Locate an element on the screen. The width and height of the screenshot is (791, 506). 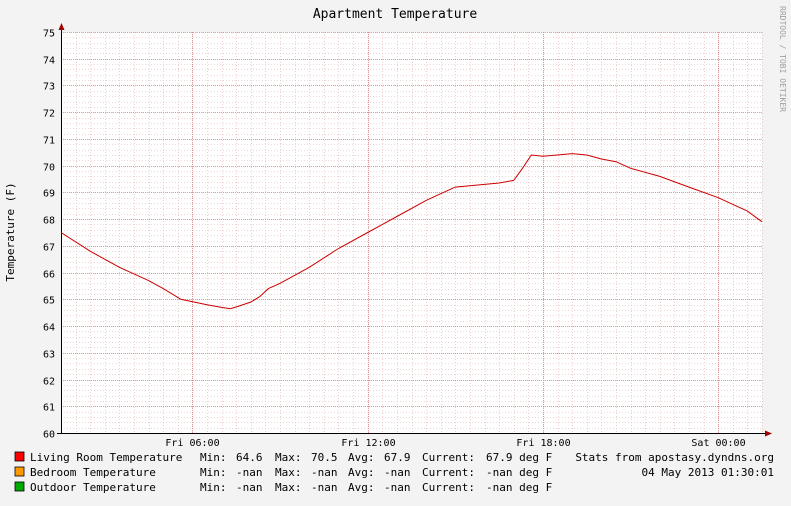
x-tick-label: Fri 18:00 is located at coordinates (543, 443).